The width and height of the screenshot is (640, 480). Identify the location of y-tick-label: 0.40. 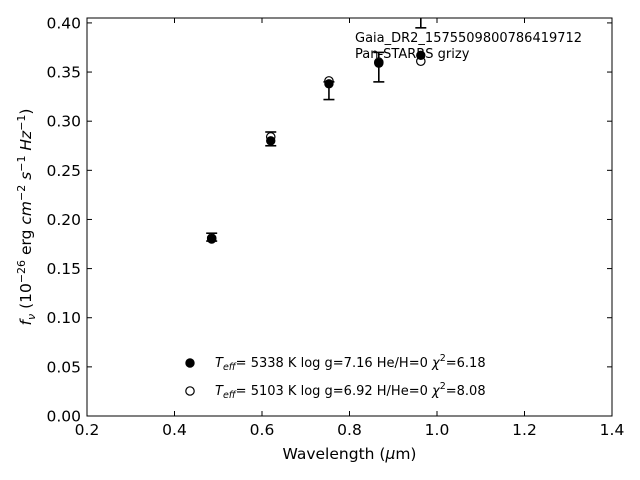
(63, 23).